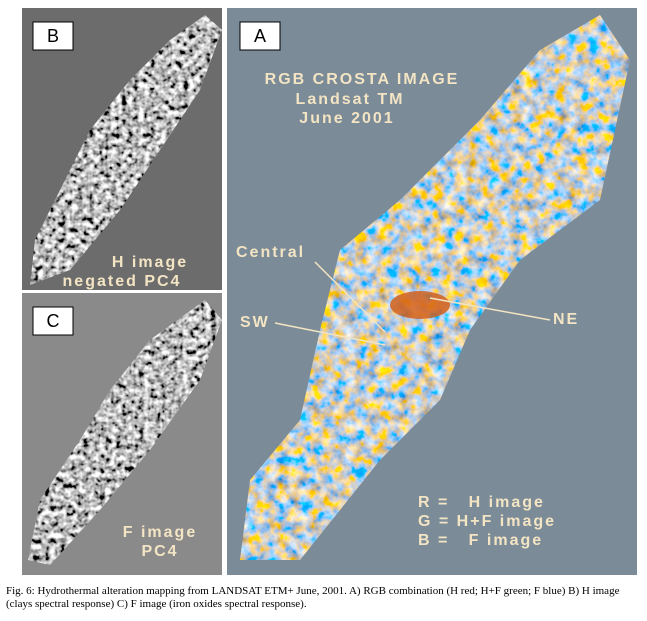  I want to click on image-title: RGB CROSTA IMAGE, so click(362, 79).